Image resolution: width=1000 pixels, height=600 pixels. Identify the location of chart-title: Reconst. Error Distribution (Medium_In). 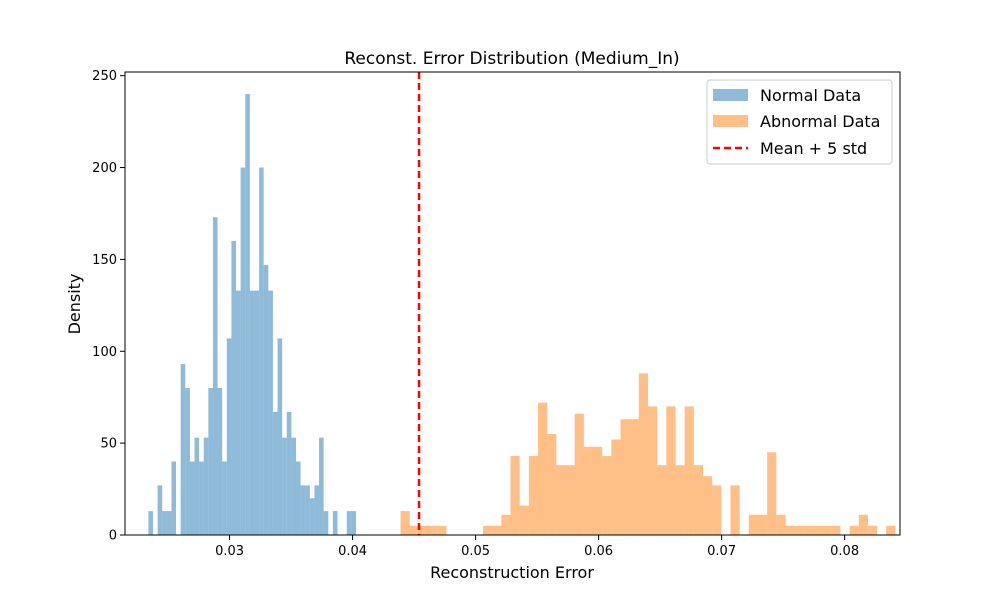
(511, 59).